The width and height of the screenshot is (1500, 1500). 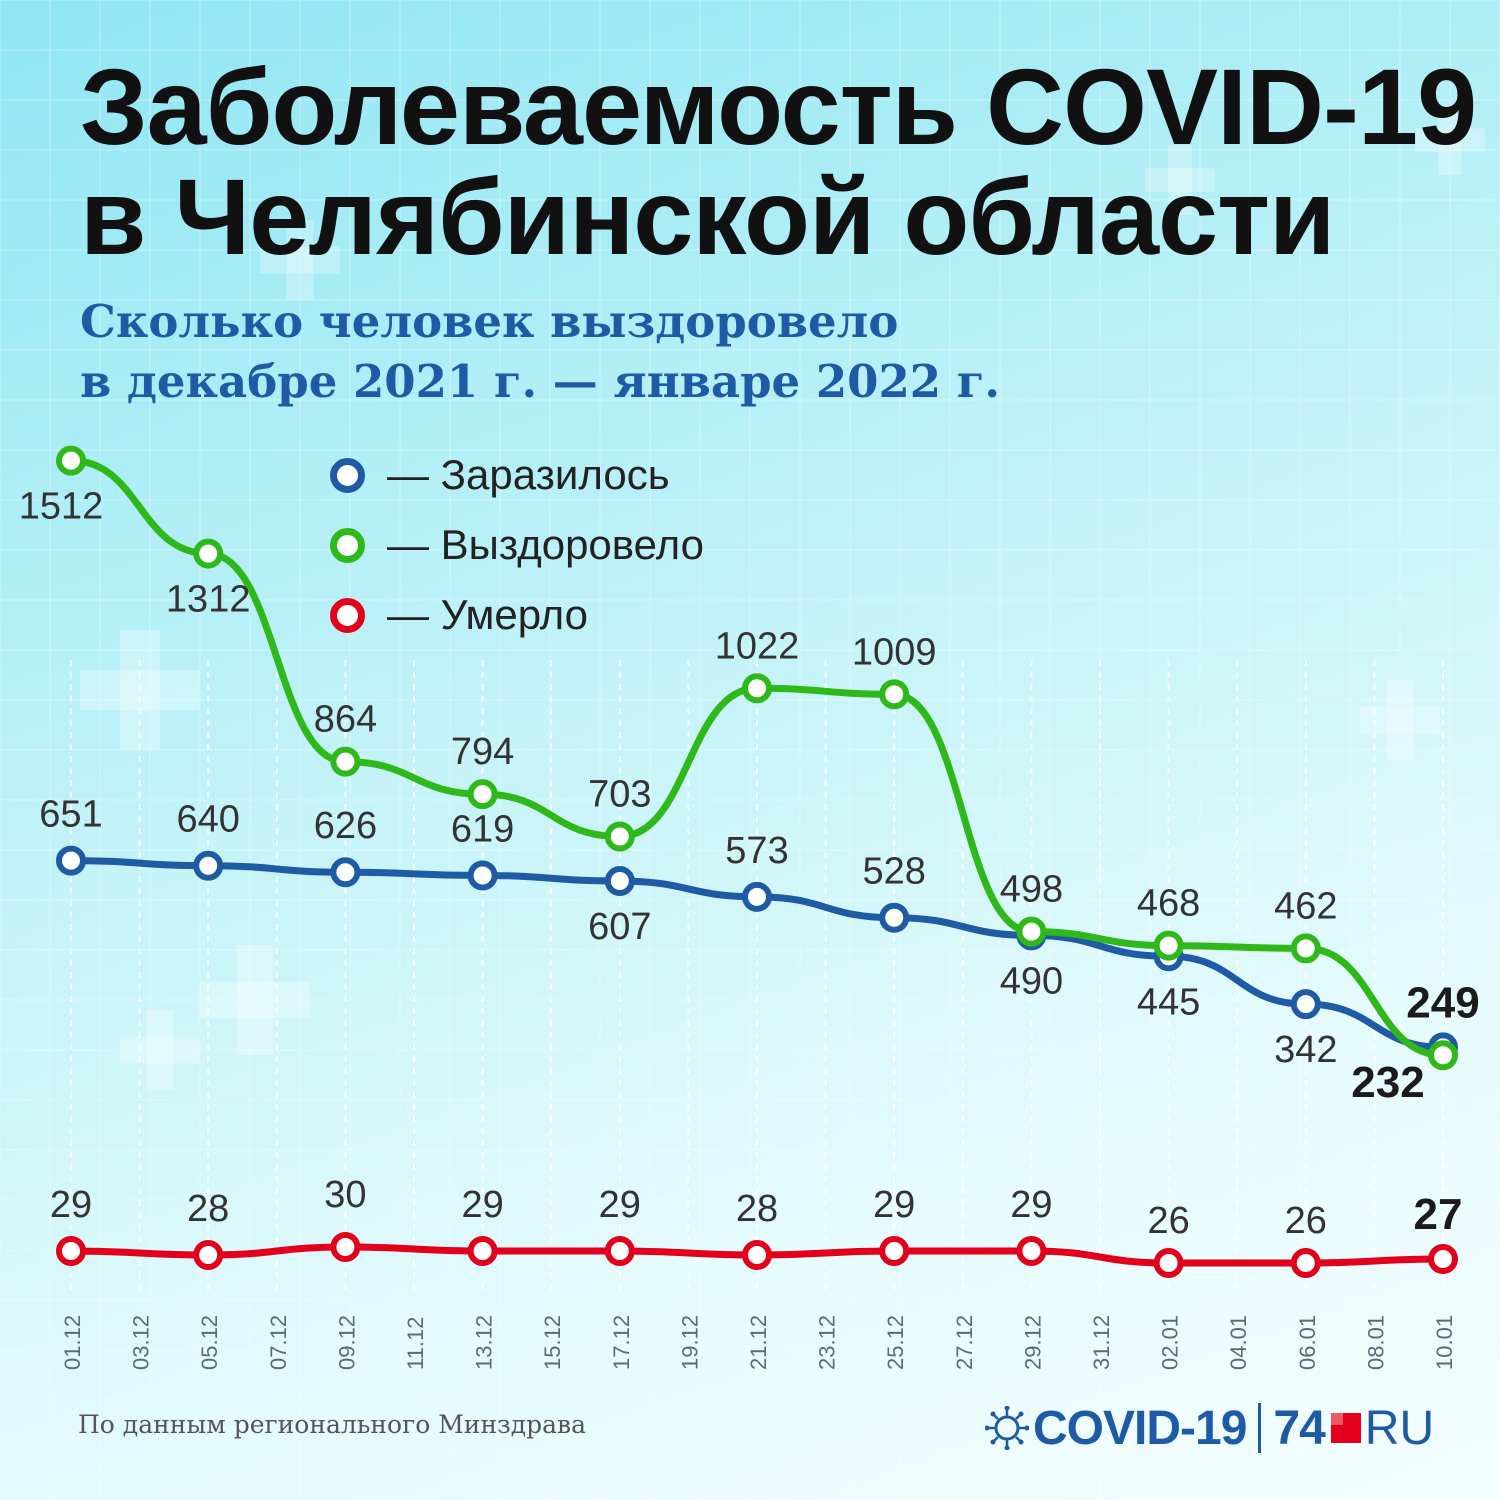 What do you see at coordinates (208, 600) in the screenshot?
I see `data-label: 1312` at bounding box center [208, 600].